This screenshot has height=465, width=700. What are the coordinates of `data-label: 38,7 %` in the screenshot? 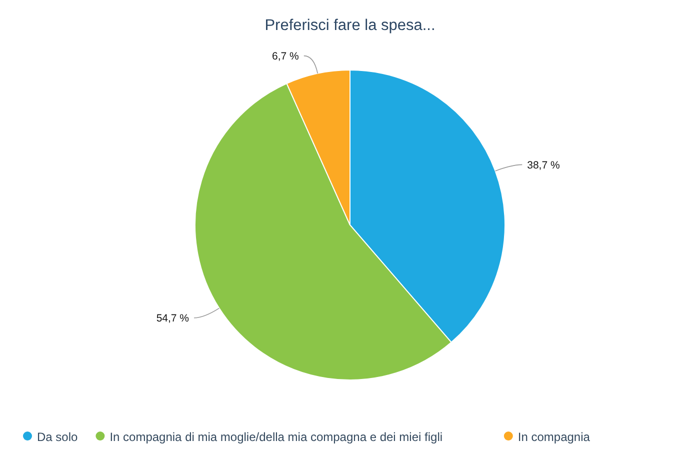 It's located at (543, 165).